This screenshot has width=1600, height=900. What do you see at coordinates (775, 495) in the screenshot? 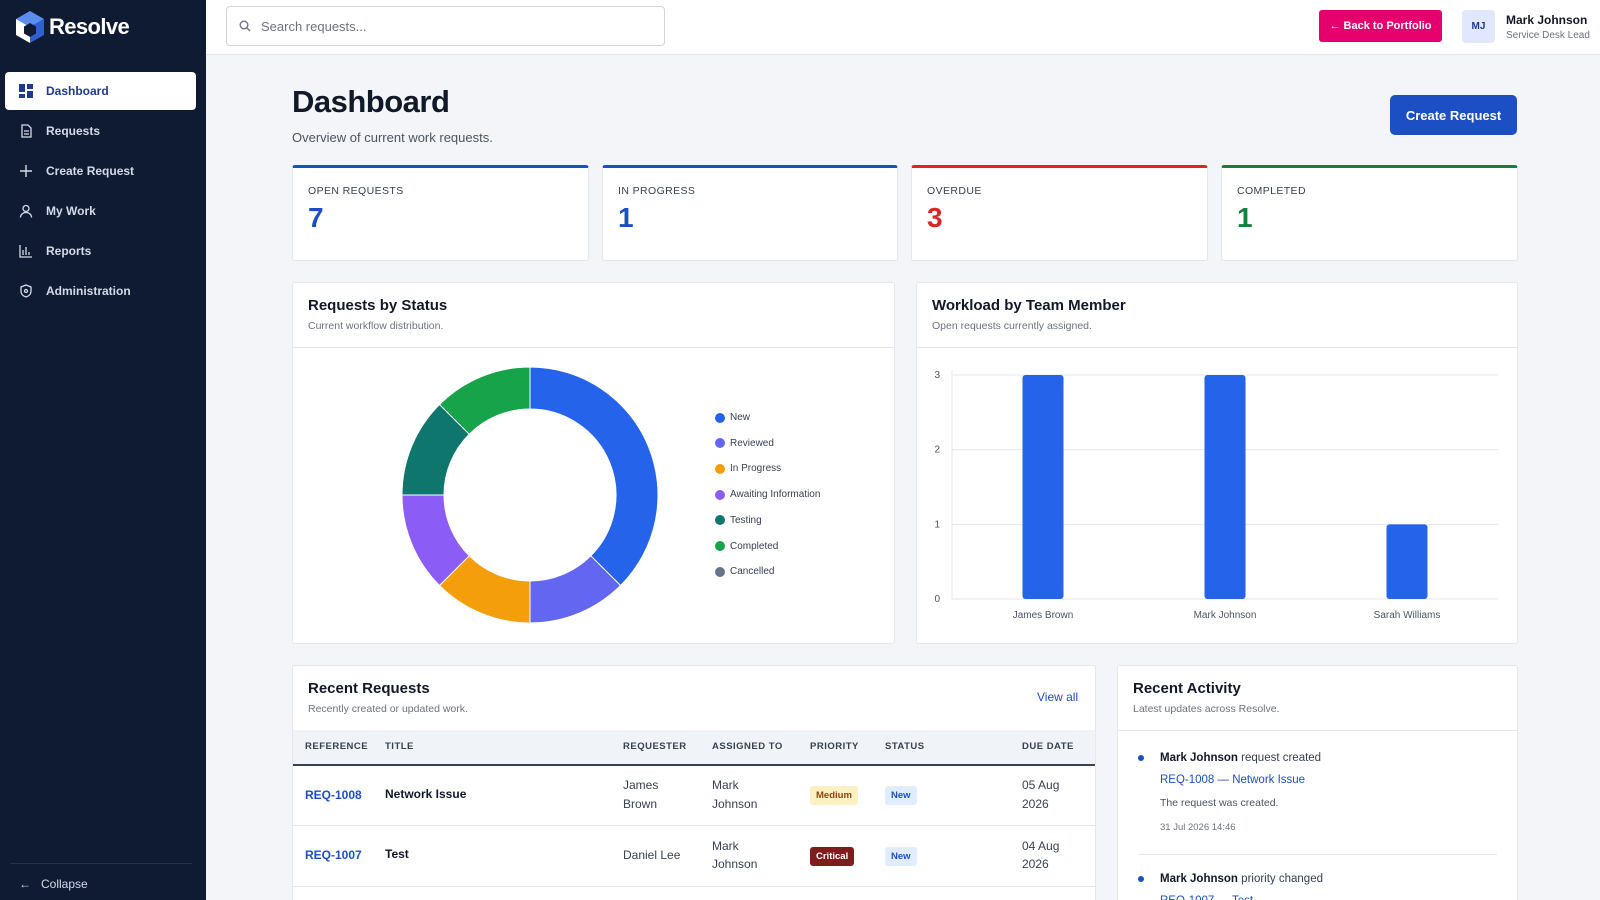
I see `legend-label: Awaiting Information` at bounding box center [775, 495].